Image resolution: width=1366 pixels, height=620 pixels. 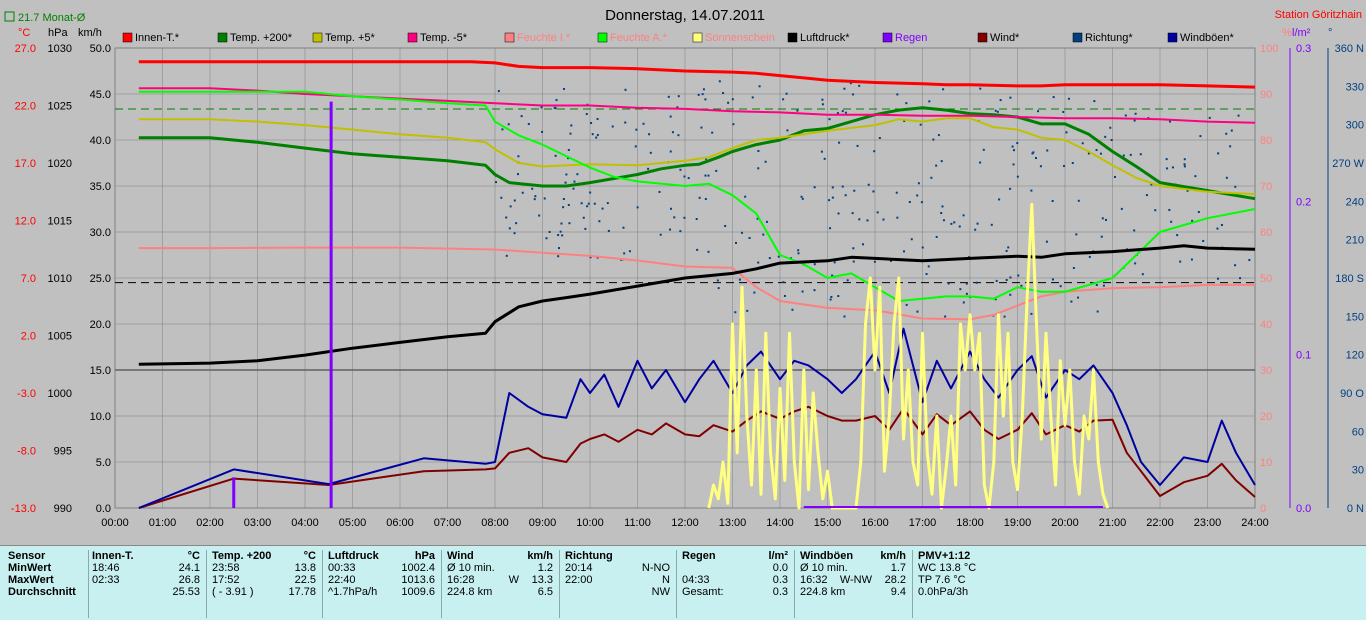 I want to click on stat-row: 18:46 24.1, so click(x=148, y=568).